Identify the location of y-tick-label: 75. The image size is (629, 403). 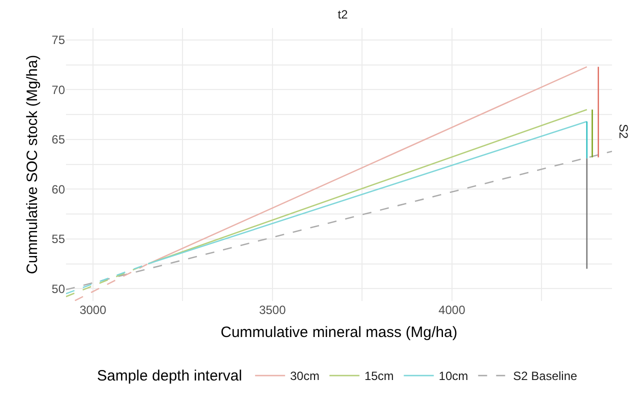
(59, 40).